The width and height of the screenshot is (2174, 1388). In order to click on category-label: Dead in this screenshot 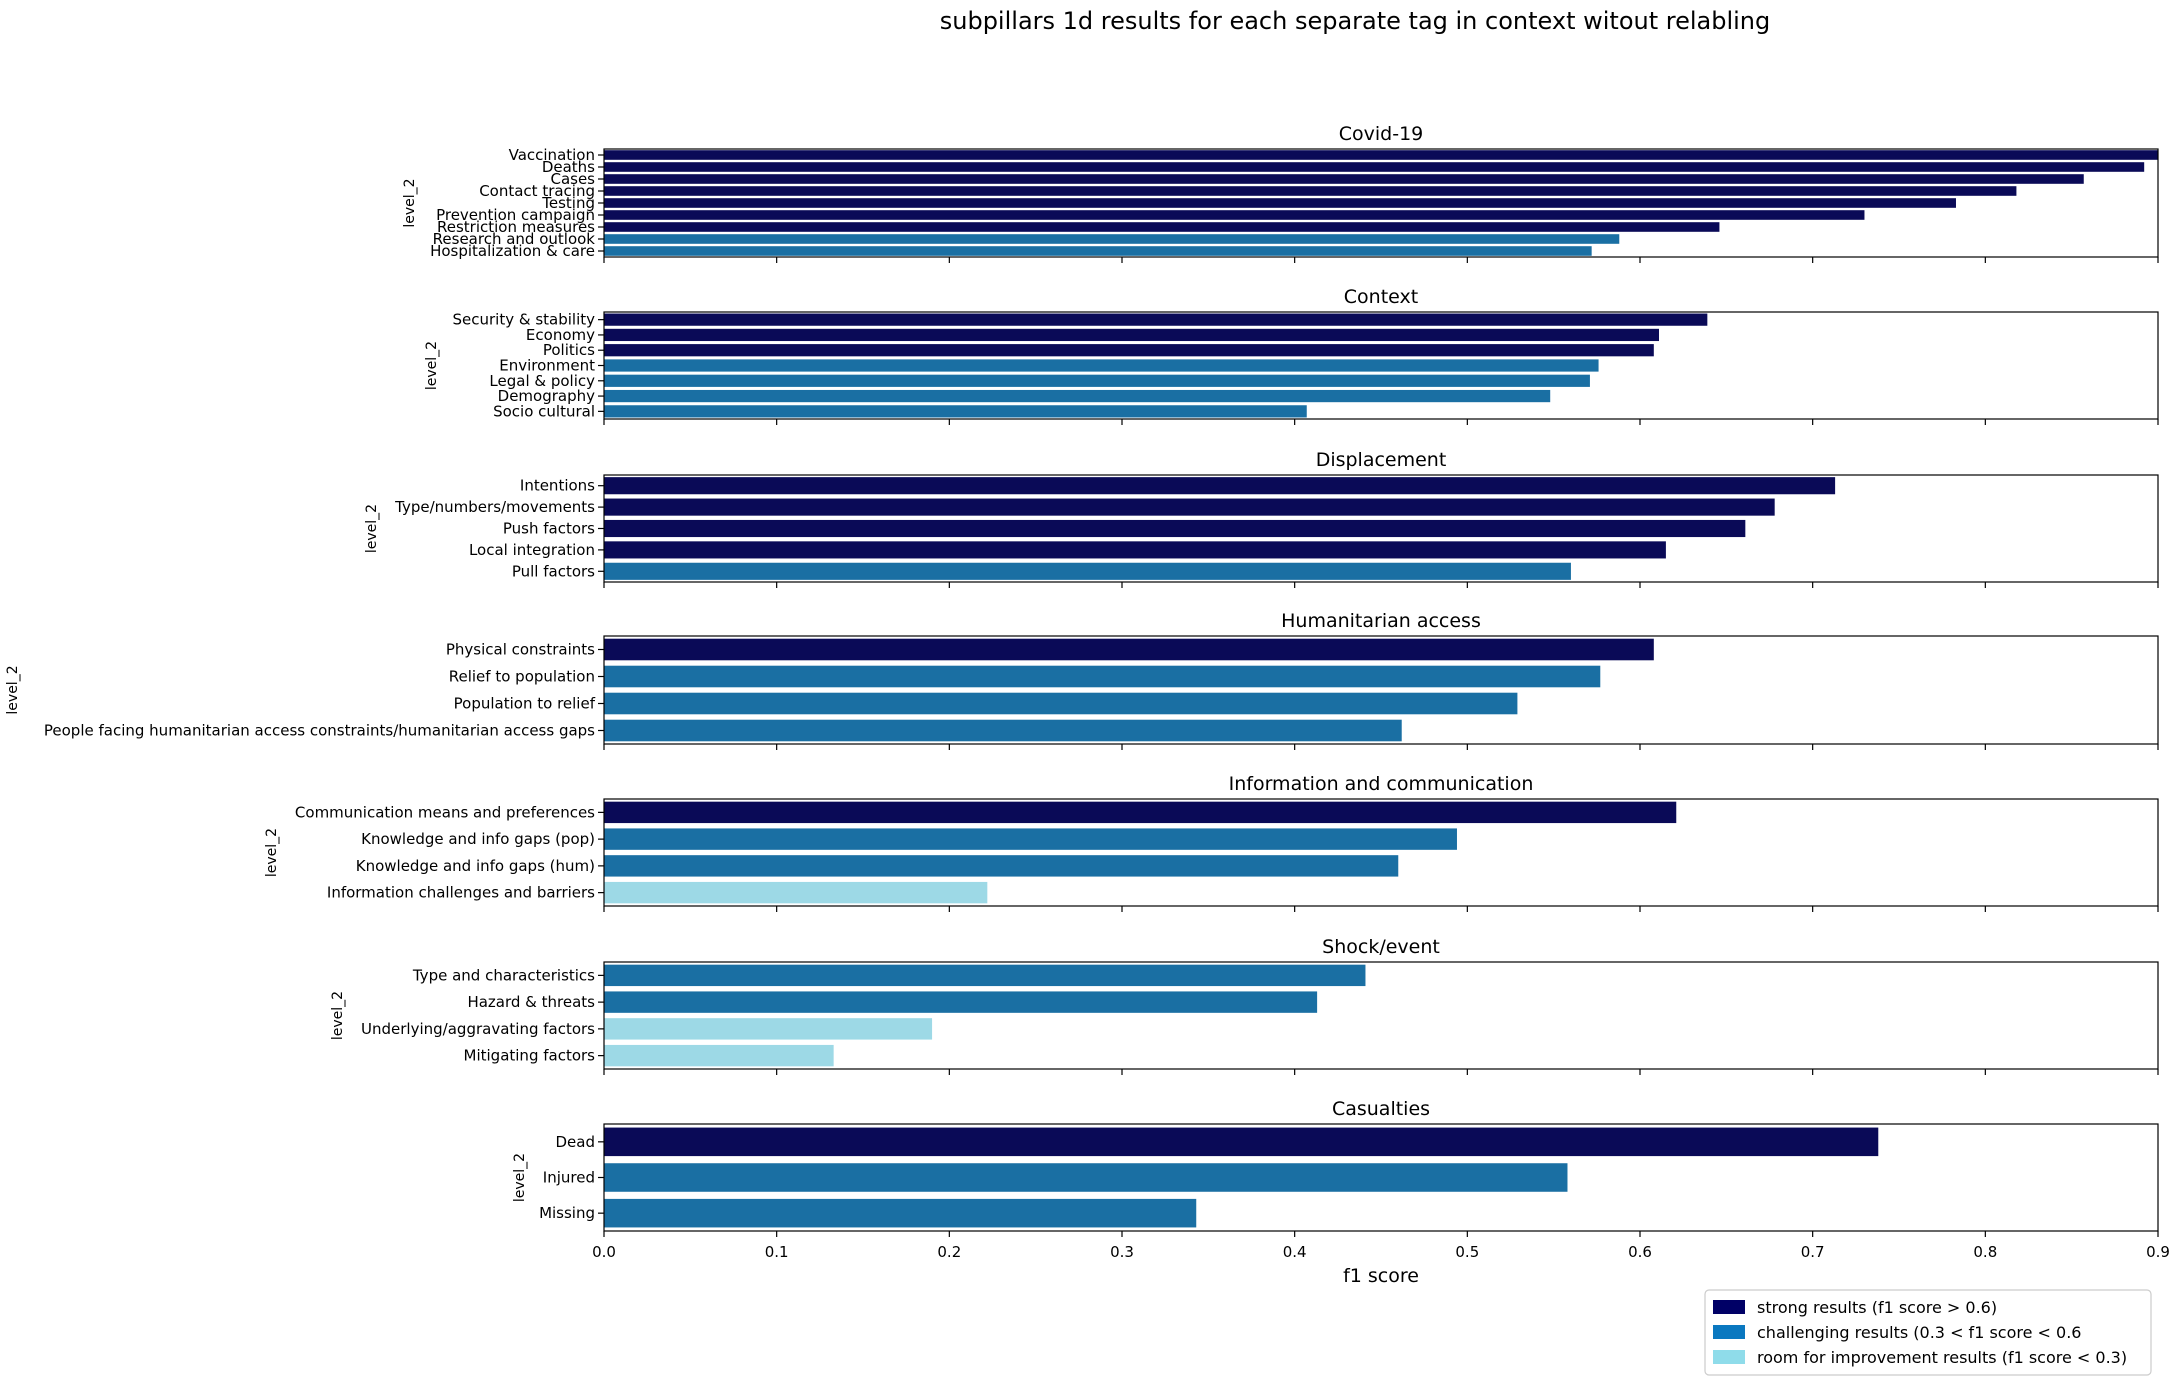, I will do `click(576, 1142)`.